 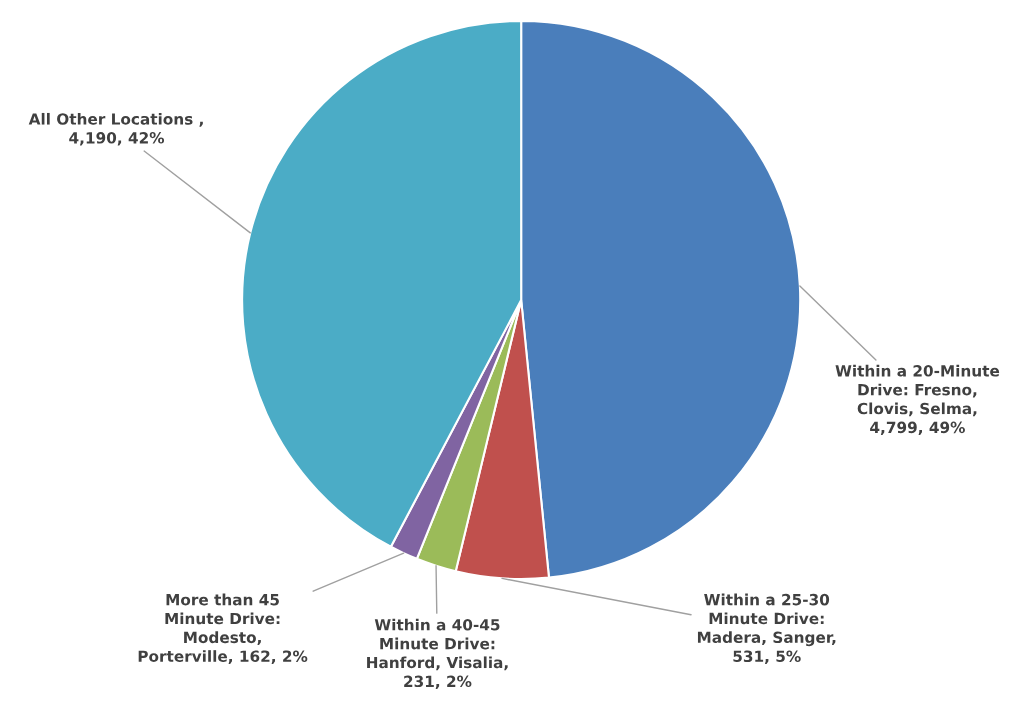 I want to click on slice-label: Within a 25-30 Minute Drive: Madera, Sanger, 531, 5%, so click(x=766, y=628).